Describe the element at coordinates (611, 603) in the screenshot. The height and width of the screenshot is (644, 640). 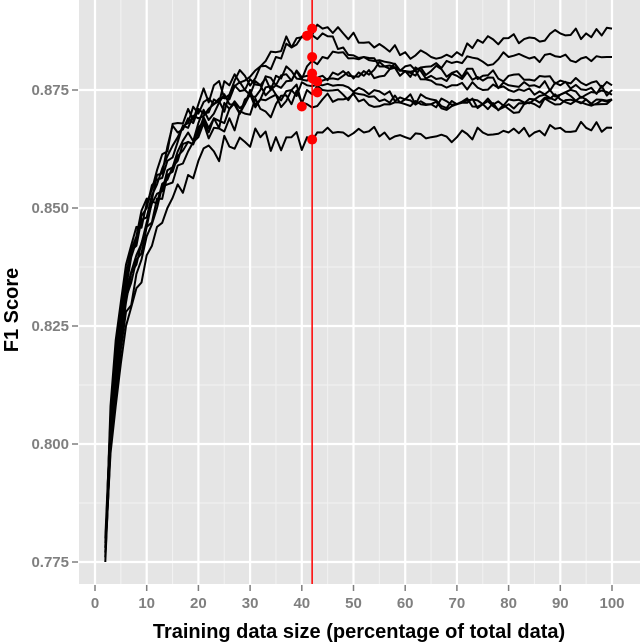
I see `x-tick-label: 100` at that location.